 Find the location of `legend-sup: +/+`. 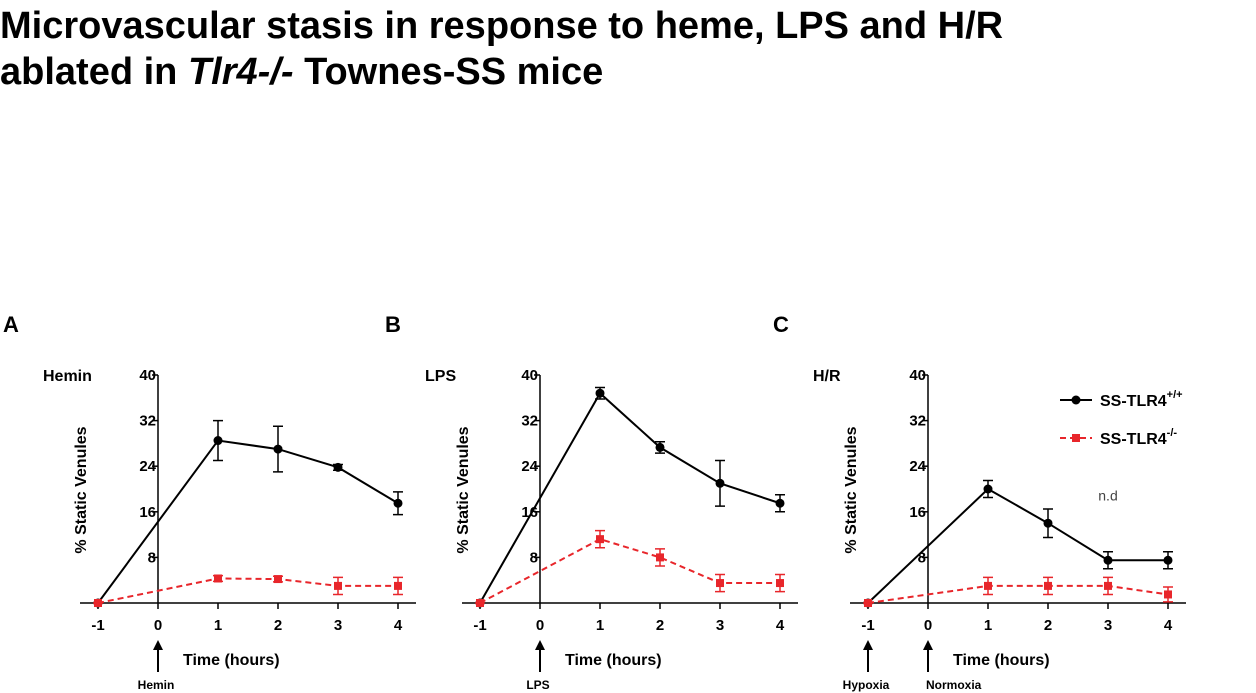

legend-sup: +/+ is located at coordinates (1175, 395).